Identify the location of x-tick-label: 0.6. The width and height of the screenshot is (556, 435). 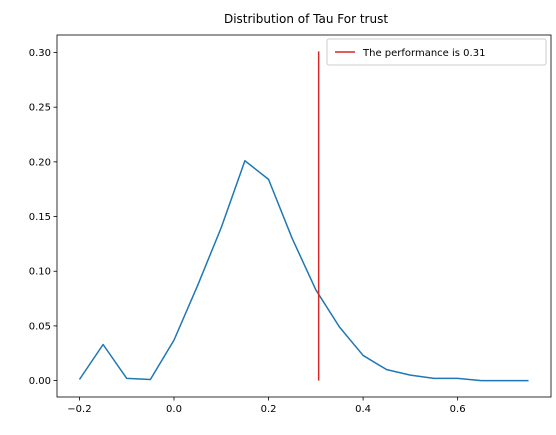
(458, 409).